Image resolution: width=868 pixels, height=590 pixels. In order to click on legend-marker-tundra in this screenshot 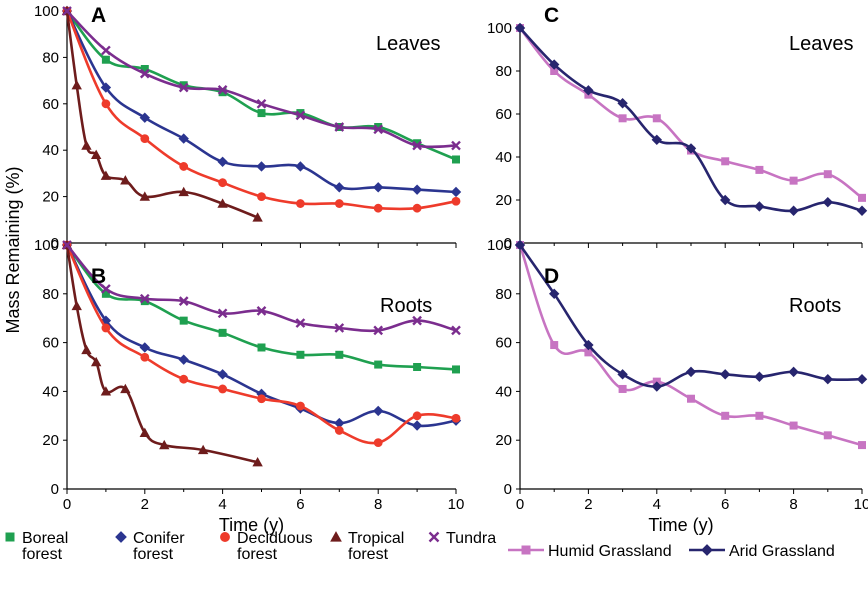, I will do `click(434, 537)`.